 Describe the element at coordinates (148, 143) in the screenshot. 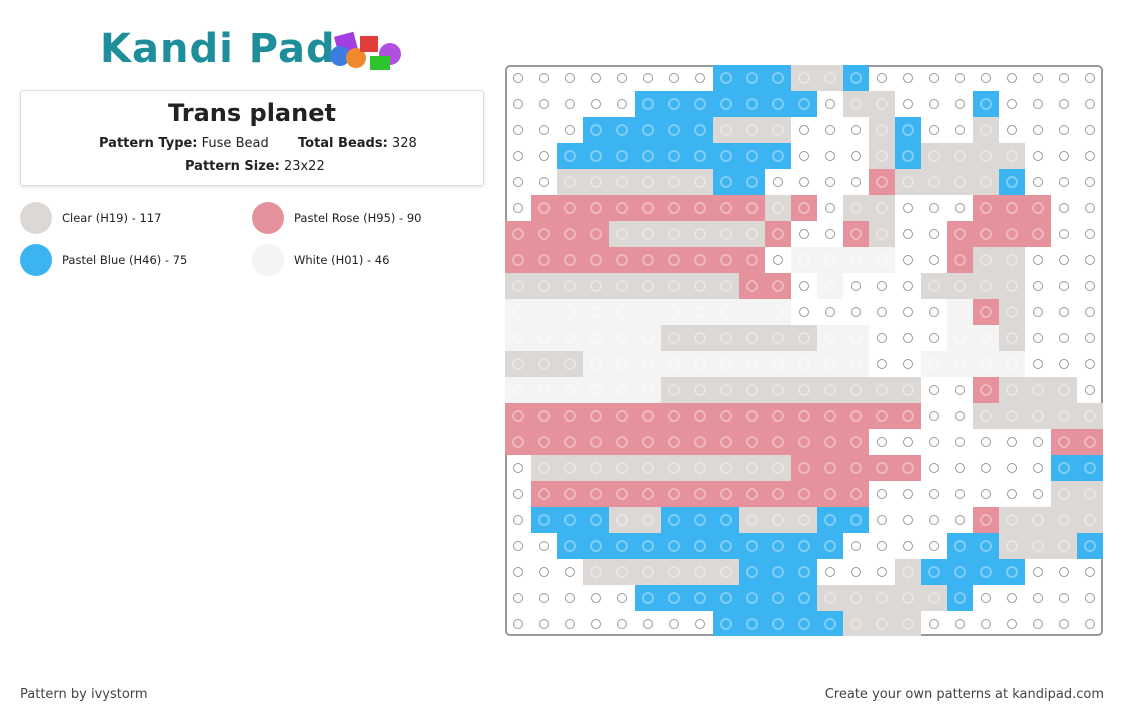

I see `label: Pattern Type:` at that location.